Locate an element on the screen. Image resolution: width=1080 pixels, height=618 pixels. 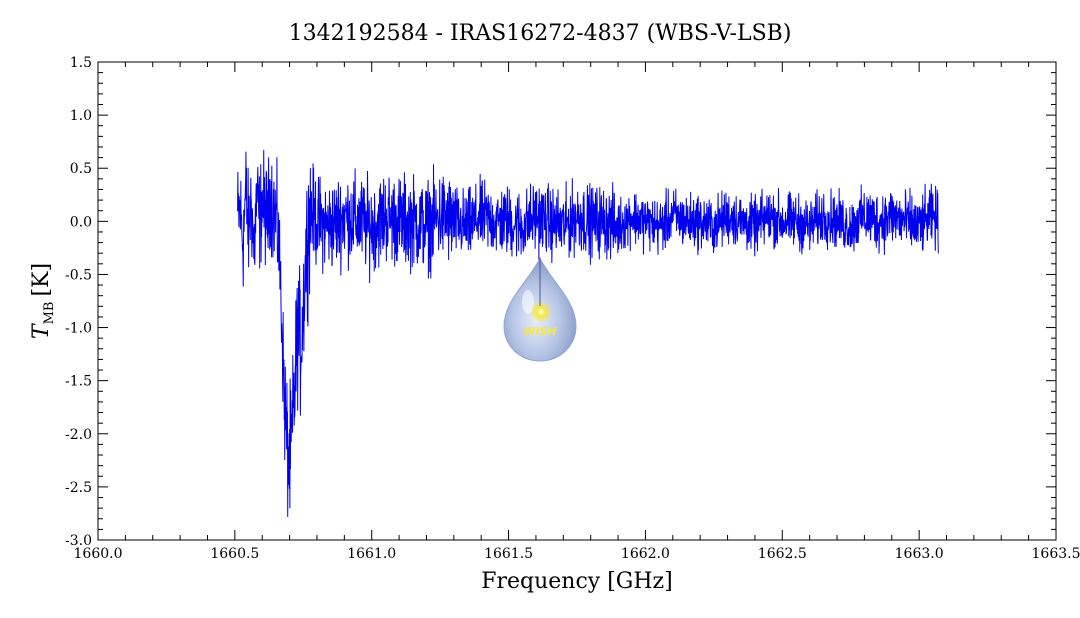
x-tick-label: 1661.0 is located at coordinates (371, 554).